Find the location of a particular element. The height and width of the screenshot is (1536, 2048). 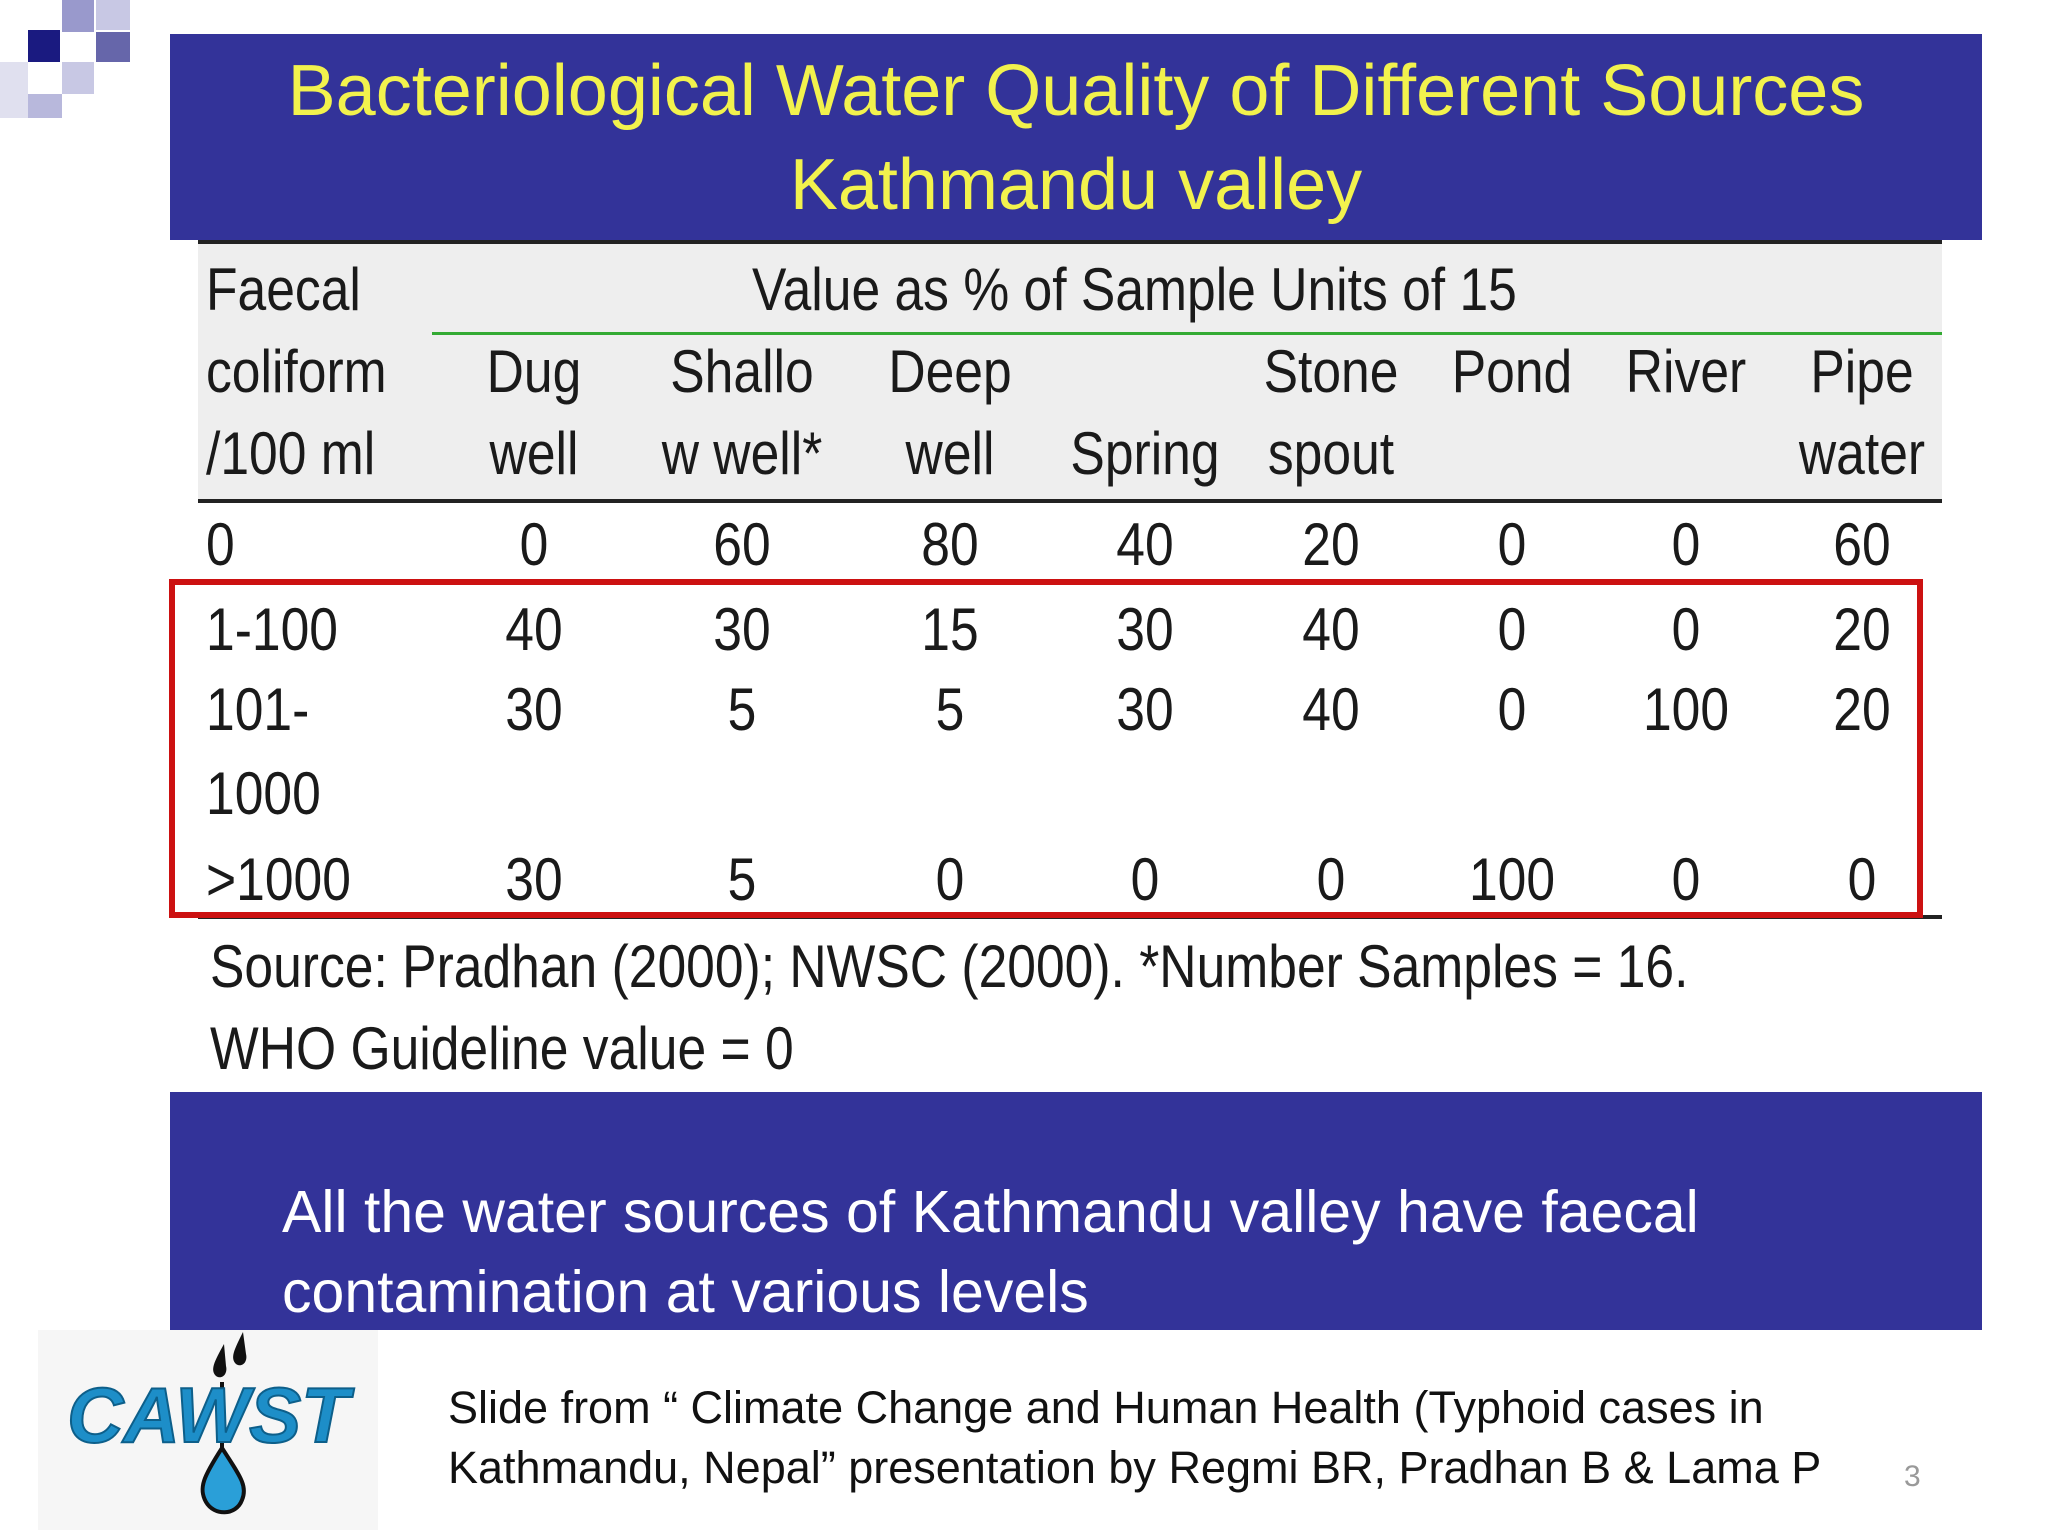

column-header-1-line2: w well* is located at coordinates (742, 453).